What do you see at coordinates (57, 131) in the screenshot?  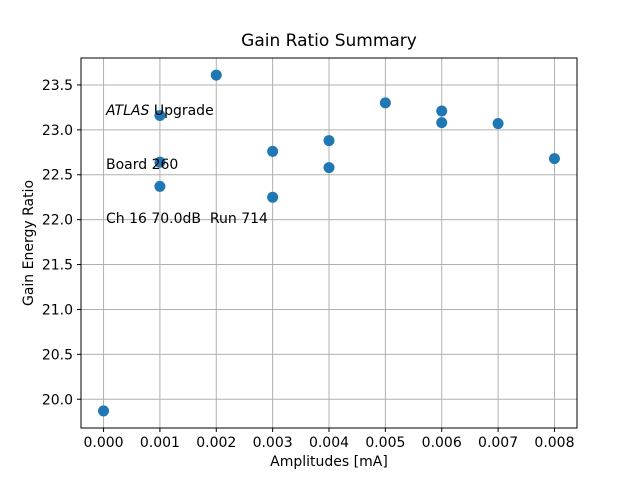 I see `y-tick-label: 23.0` at bounding box center [57, 131].